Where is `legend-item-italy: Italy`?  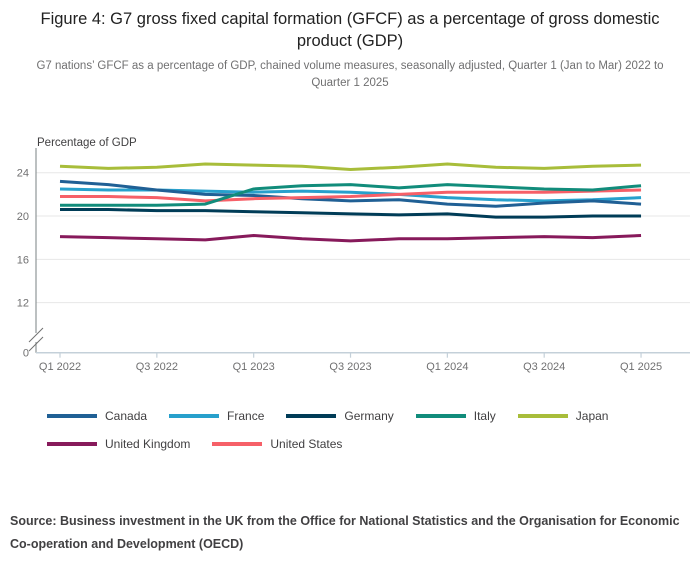 legend-item-italy: Italy is located at coordinates (455, 416).